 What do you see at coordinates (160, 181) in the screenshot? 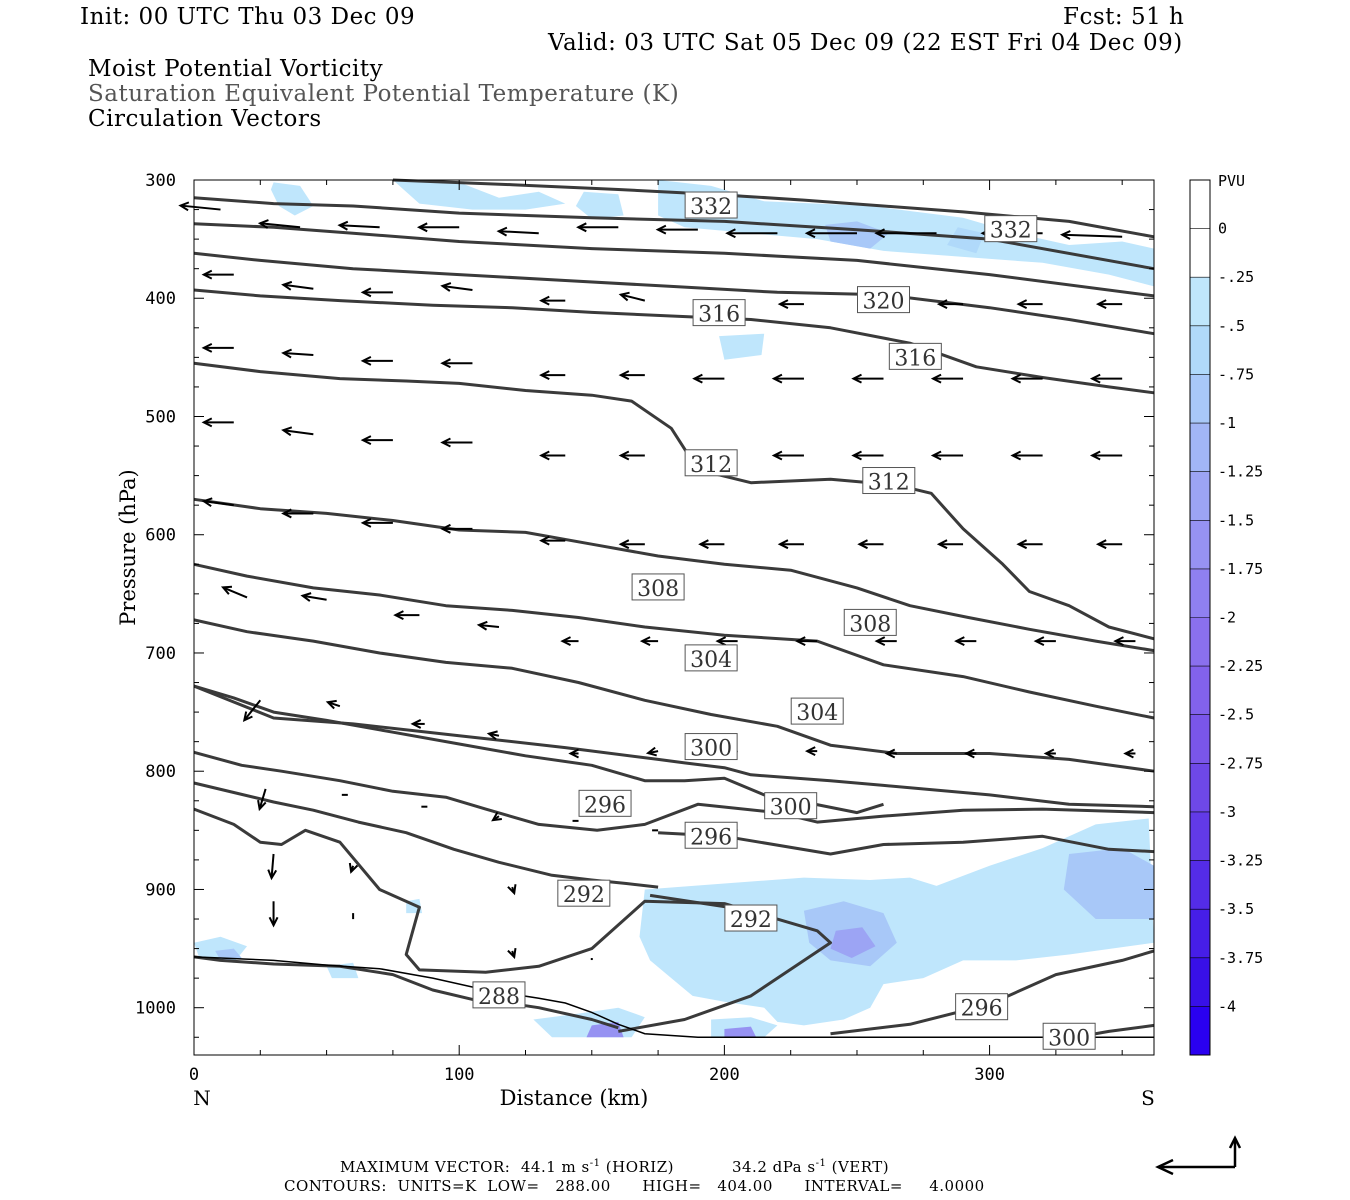
I see `y-tick-label: 300` at bounding box center [160, 181].